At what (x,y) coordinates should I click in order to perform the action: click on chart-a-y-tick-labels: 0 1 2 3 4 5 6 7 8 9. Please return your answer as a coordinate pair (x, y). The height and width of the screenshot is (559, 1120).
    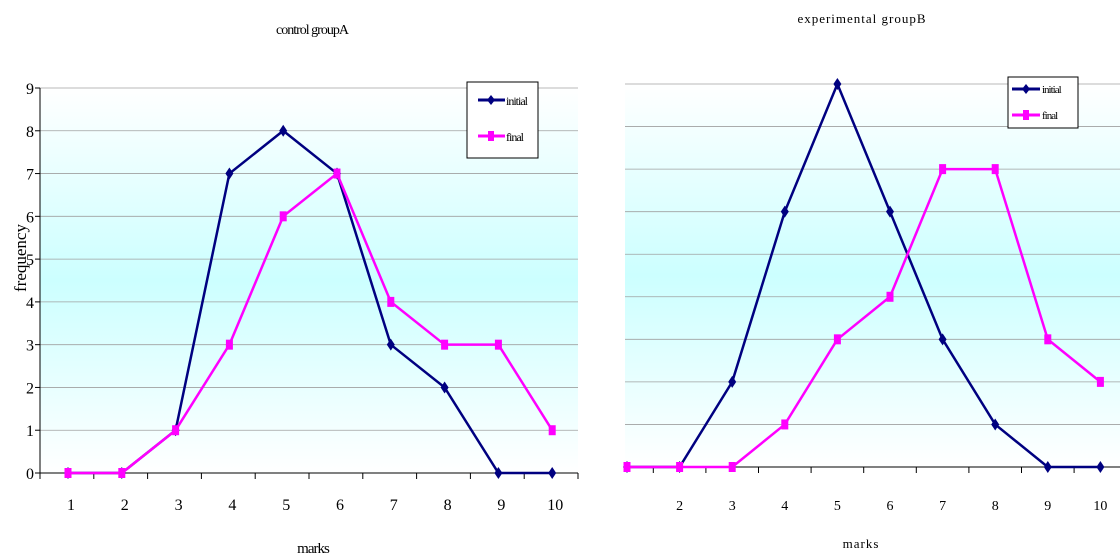
    Looking at the image, I should click on (30, 282).